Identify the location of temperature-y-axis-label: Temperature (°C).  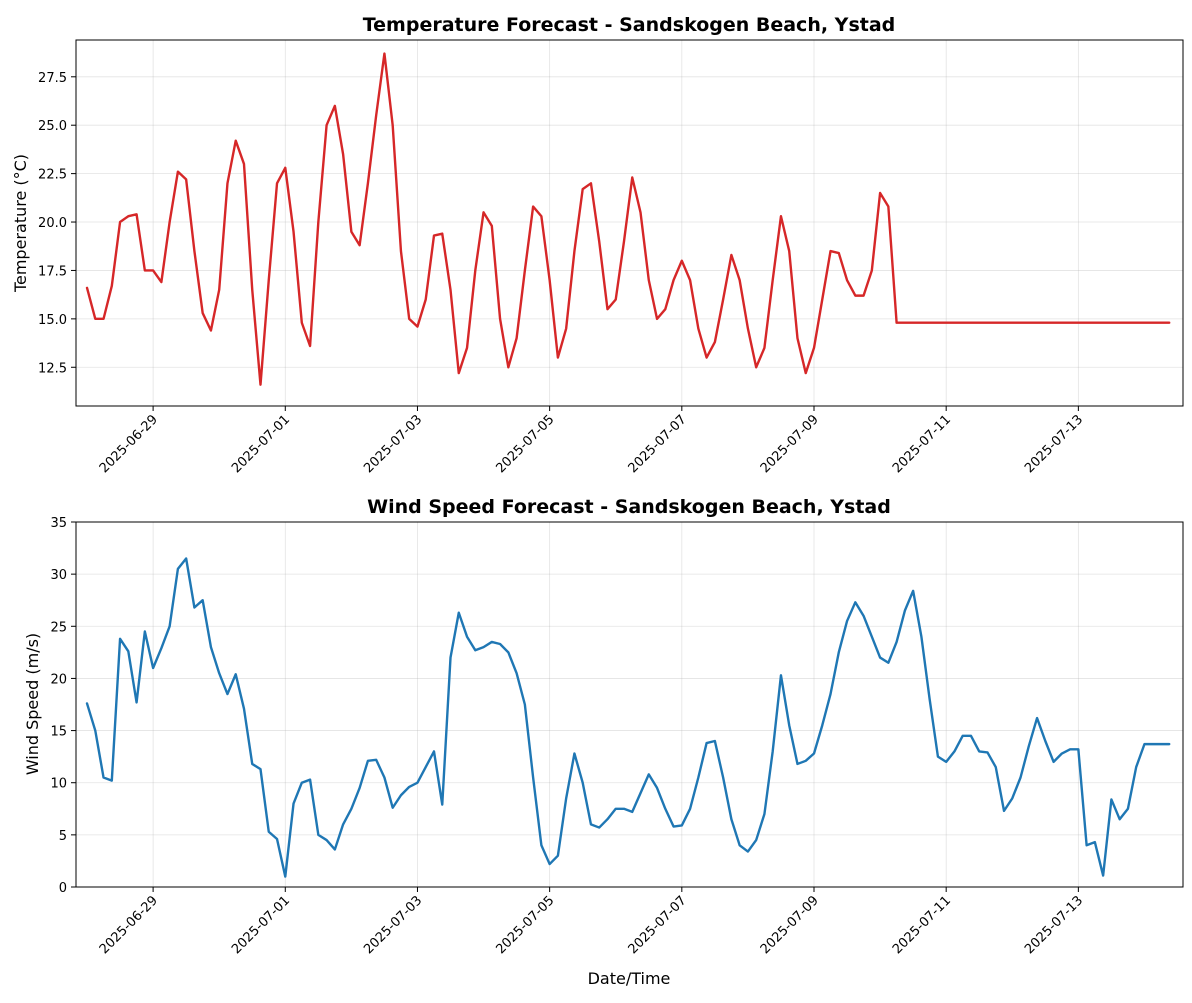
(20, 223).